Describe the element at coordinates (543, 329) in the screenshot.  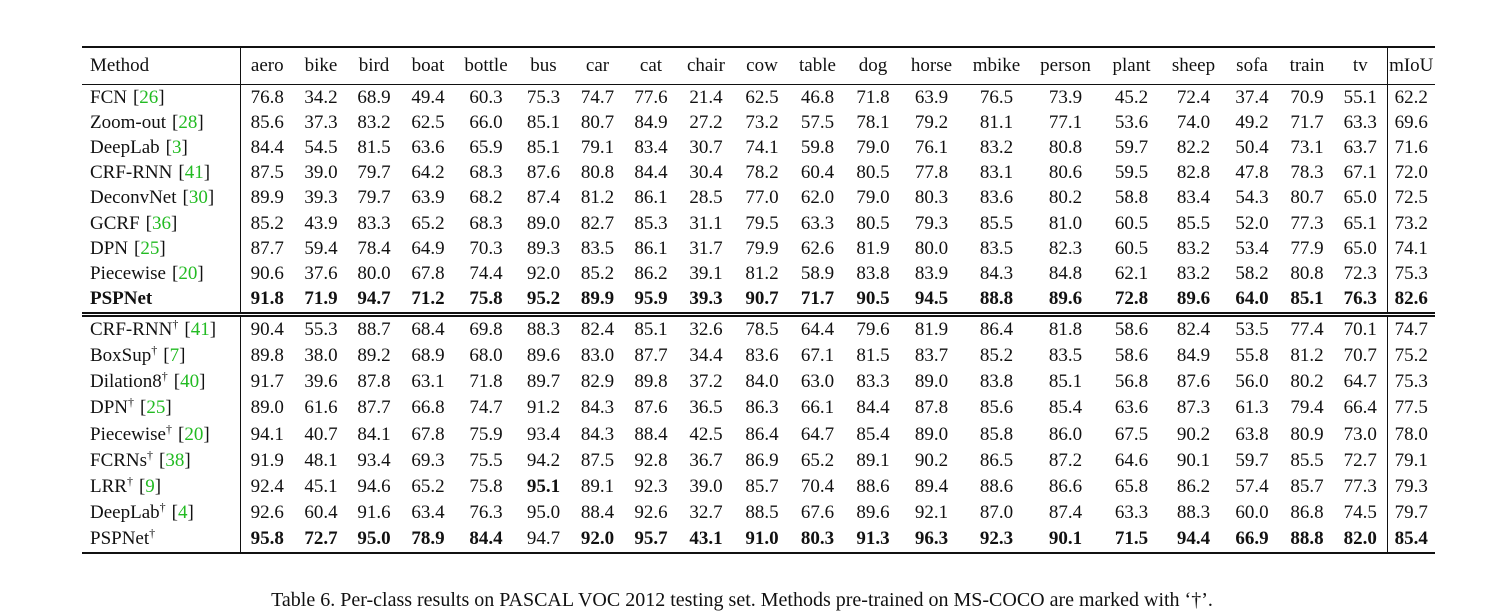
I see `score-cell: 88.3` at that location.